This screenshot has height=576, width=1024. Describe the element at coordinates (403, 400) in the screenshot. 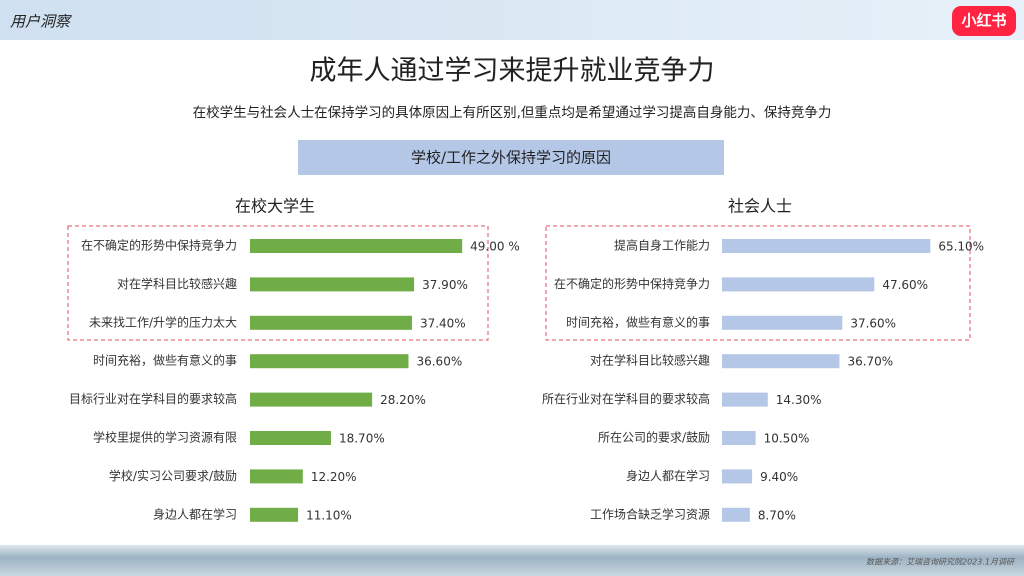

I see `value-label: 28.20%` at that location.